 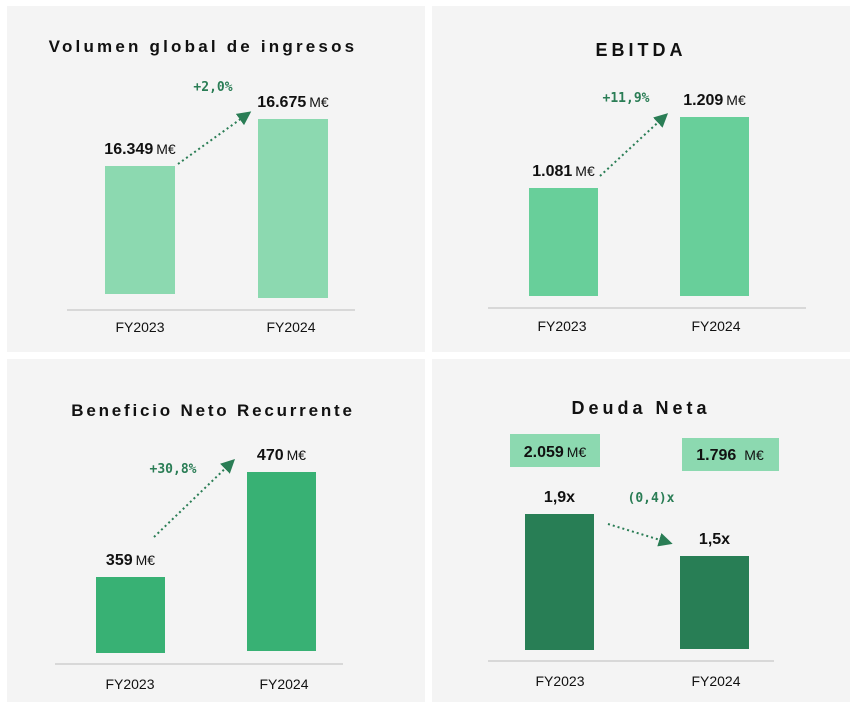 I want to click on value-number: 470, so click(x=270, y=455).